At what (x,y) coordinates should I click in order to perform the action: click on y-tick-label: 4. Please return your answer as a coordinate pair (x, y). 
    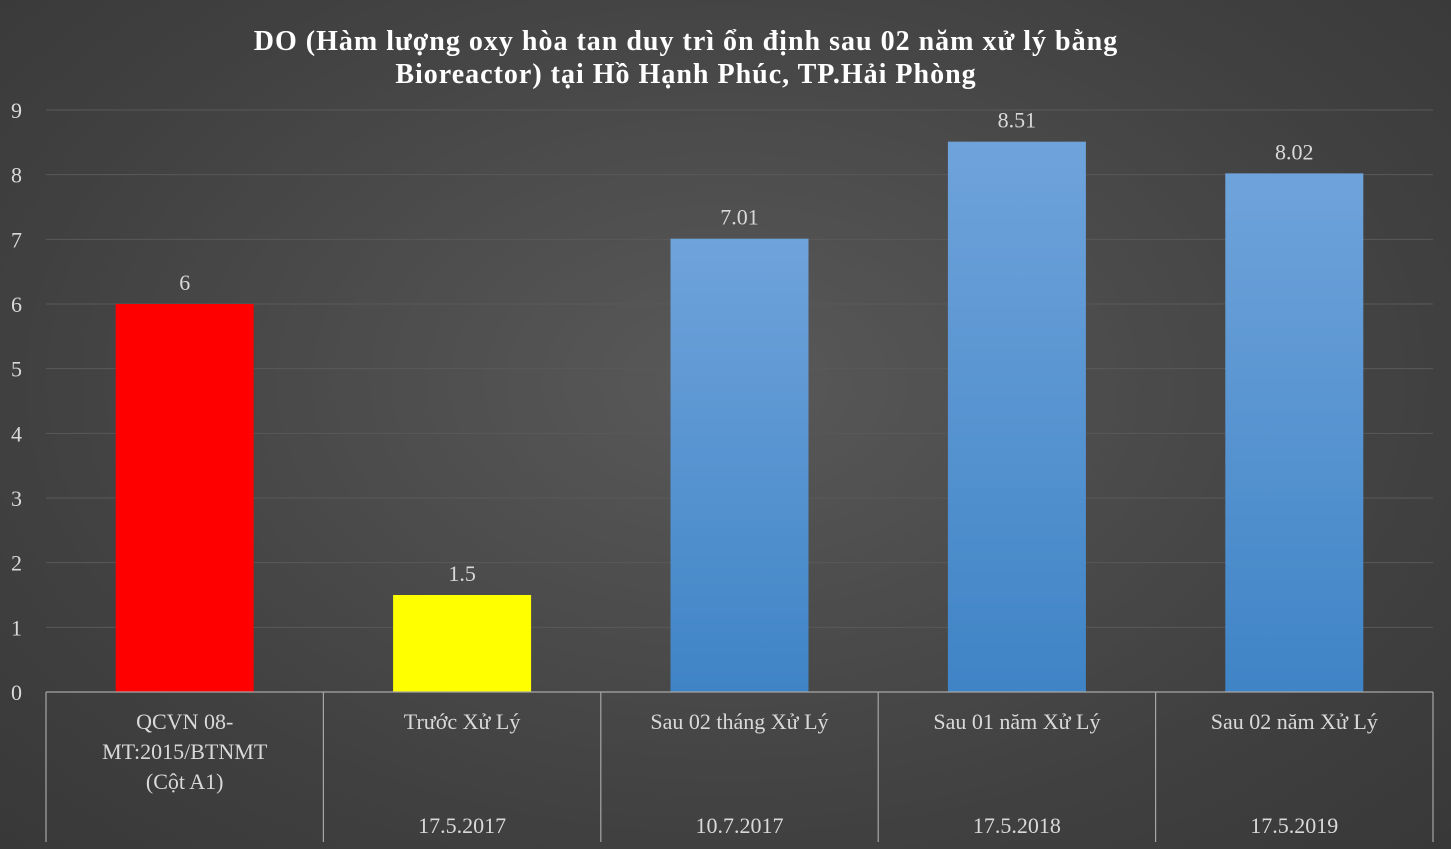
    Looking at the image, I should click on (16, 433).